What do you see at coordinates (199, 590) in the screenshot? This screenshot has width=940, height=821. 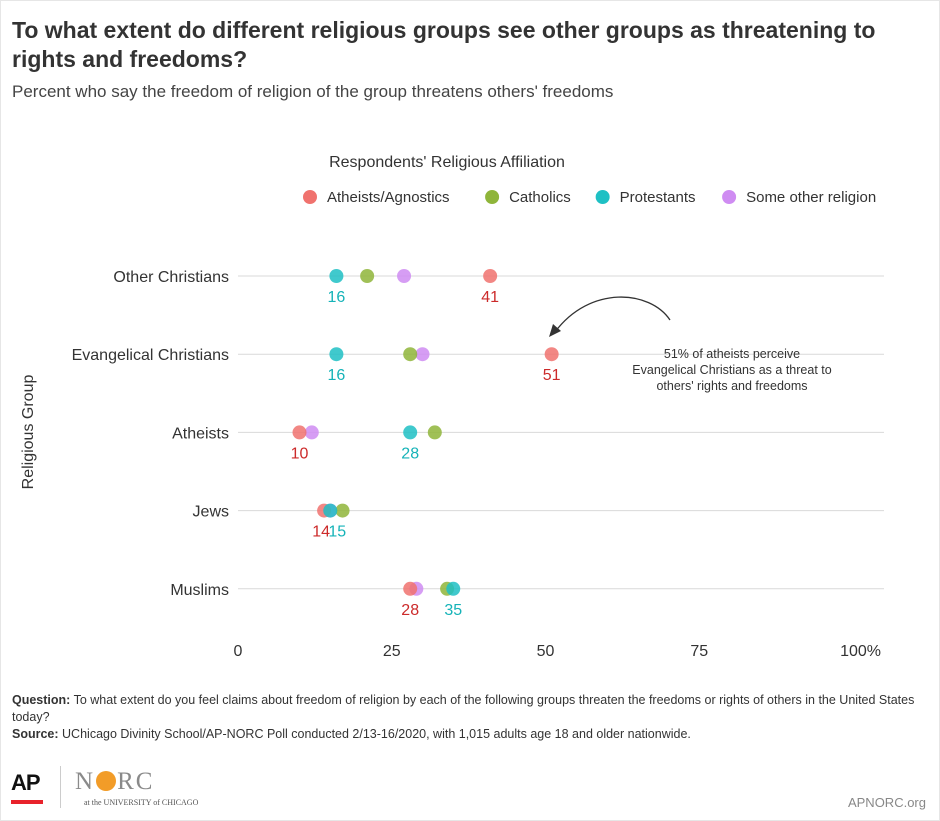 I see `category-label: Muslims` at bounding box center [199, 590].